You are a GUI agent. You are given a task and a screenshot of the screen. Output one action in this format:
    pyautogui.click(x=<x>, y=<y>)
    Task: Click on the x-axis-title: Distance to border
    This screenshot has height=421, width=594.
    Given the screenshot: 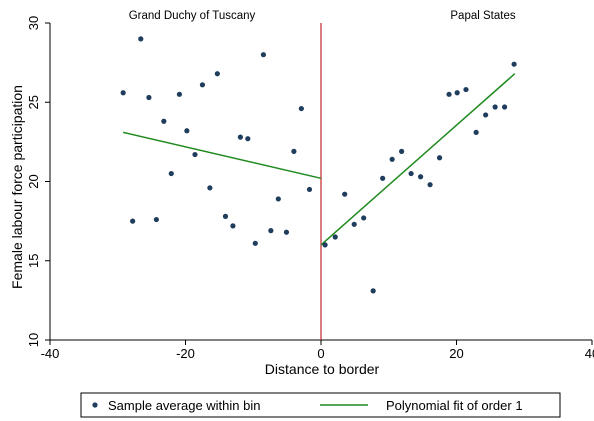 What is the action you would take?
    pyautogui.click(x=322, y=369)
    